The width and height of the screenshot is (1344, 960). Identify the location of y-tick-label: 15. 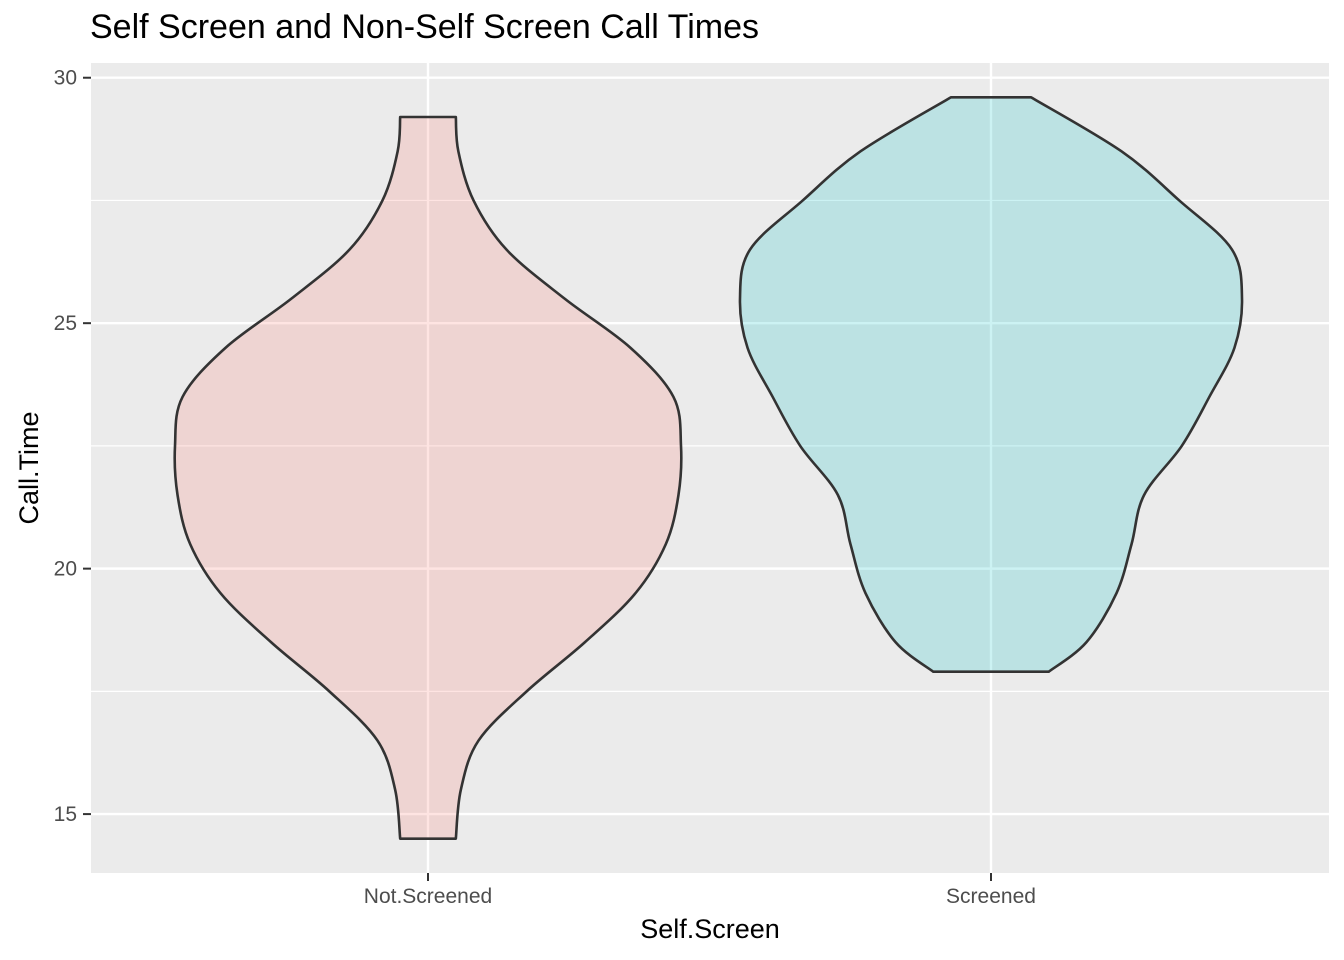
(65, 814).